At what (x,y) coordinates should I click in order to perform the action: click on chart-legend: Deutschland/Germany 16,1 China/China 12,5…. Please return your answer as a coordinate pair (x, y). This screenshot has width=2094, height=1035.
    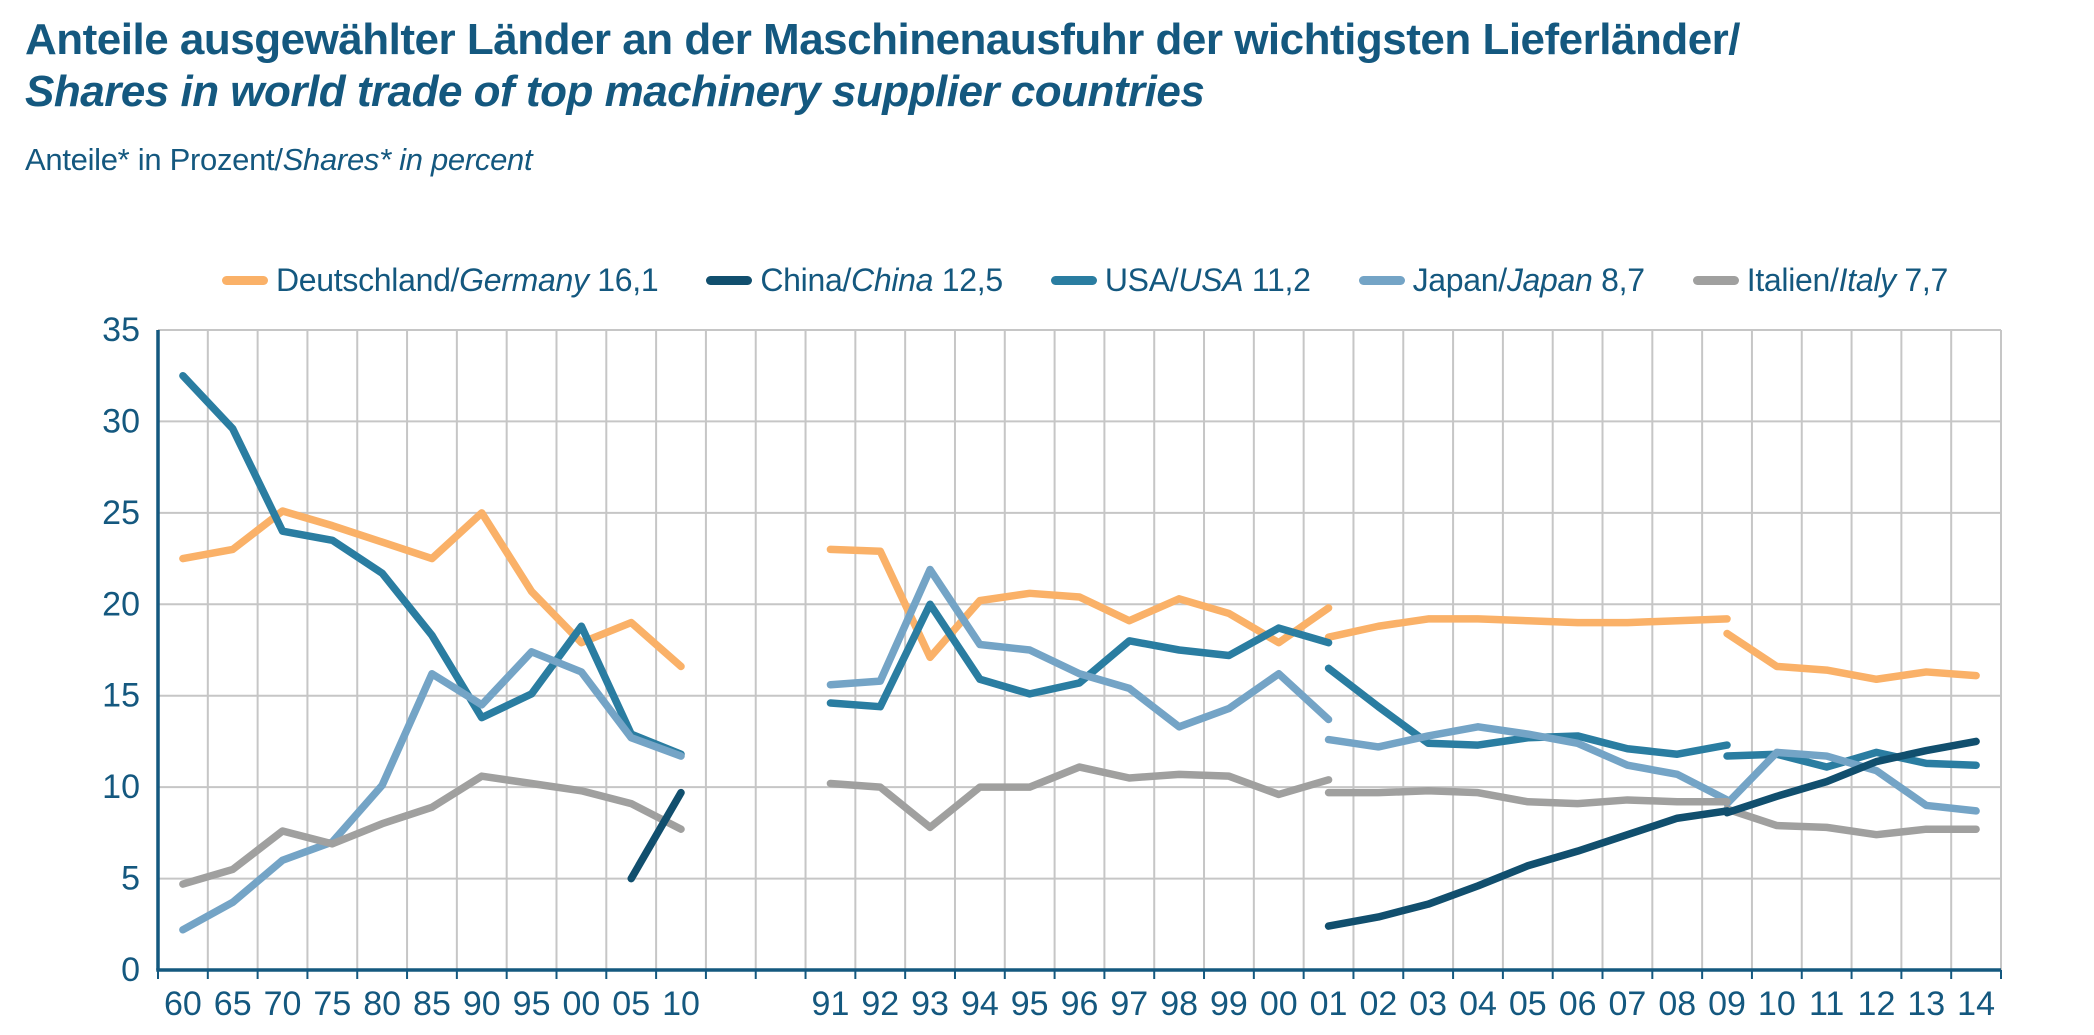
    Looking at the image, I should click on (1085, 280).